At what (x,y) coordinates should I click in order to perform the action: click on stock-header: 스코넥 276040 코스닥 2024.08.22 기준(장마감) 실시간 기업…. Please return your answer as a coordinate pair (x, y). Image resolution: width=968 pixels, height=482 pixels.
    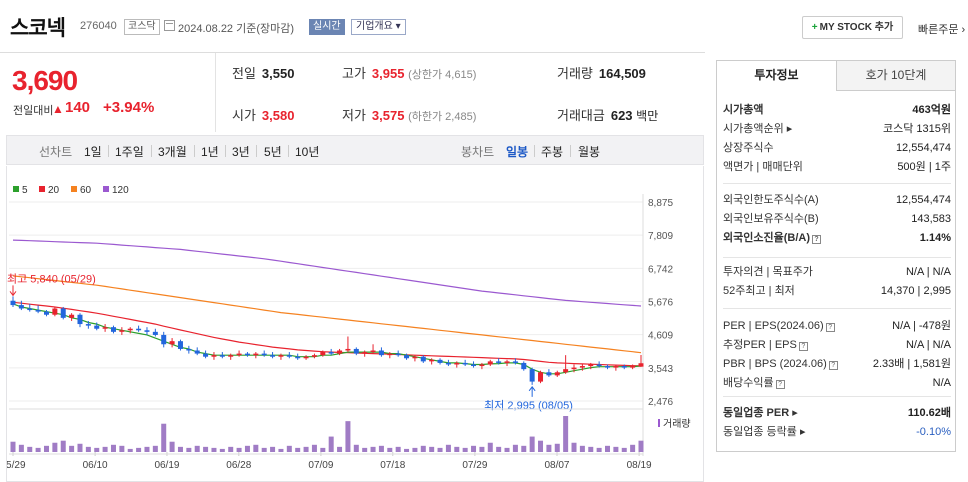
    Looking at the image, I should click on (484, 26).